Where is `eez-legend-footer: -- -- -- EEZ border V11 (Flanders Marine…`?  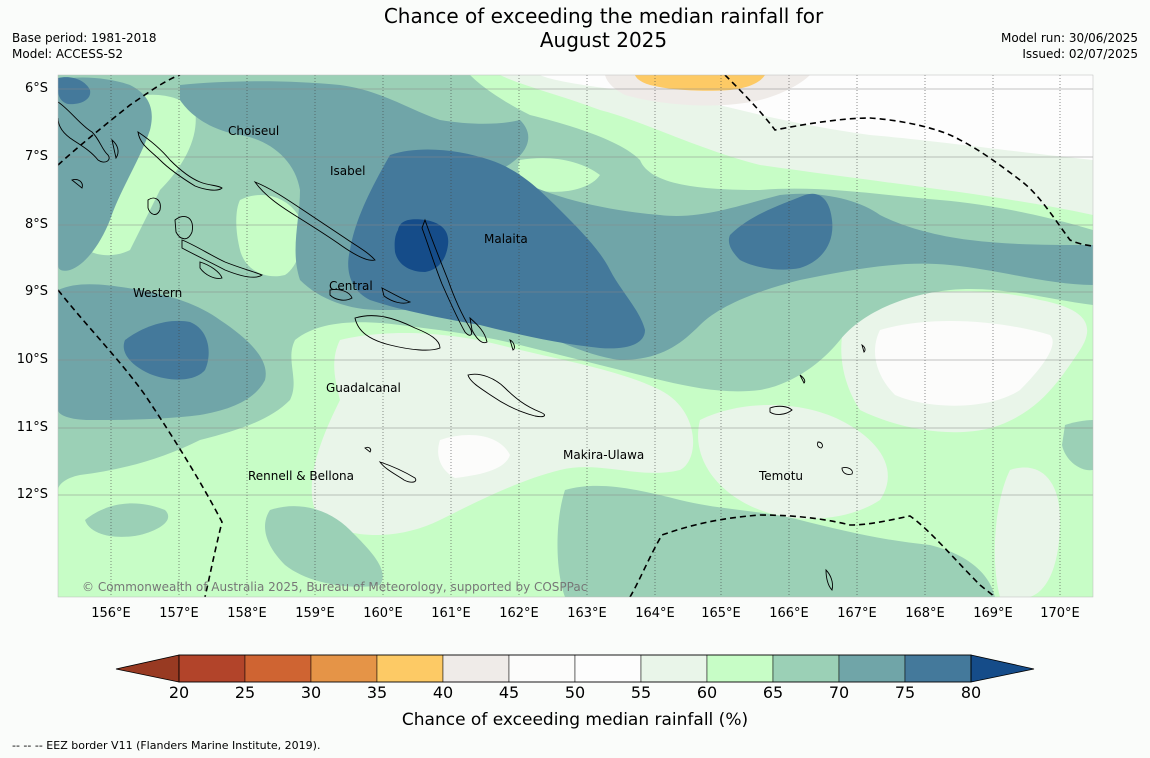
eez-legend-footer: -- -- -- EEZ border V11 (Flanders Marine… is located at coordinates (166, 745).